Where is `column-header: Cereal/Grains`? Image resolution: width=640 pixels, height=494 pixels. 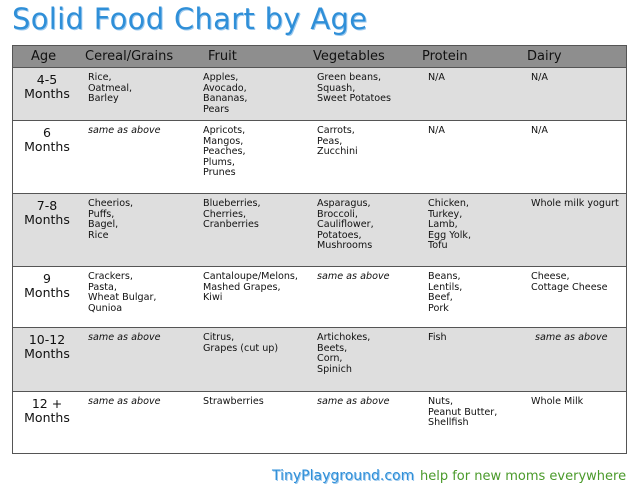 column-header: Cereal/Grains is located at coordinates (129, 56).